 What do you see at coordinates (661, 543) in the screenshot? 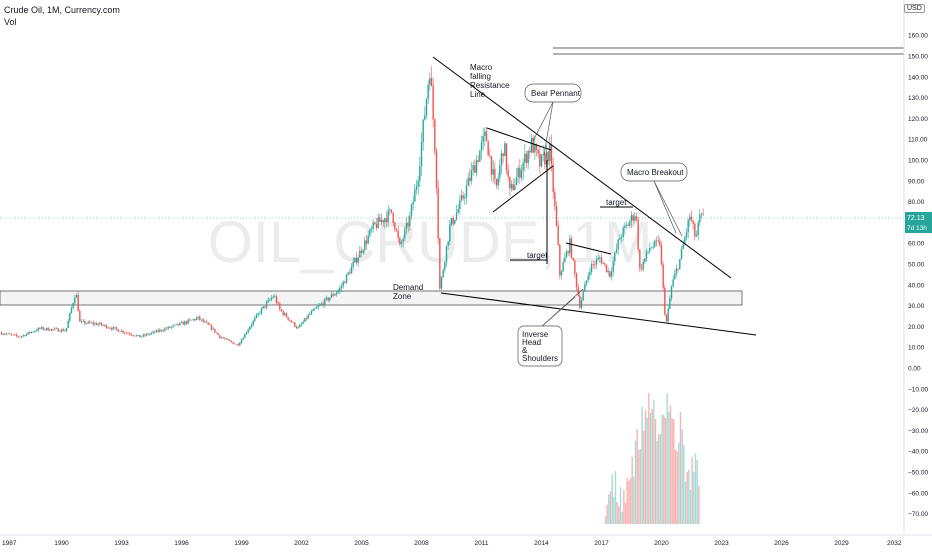
I see `x-tick-label: 2020` at bounding box center [661, 543].